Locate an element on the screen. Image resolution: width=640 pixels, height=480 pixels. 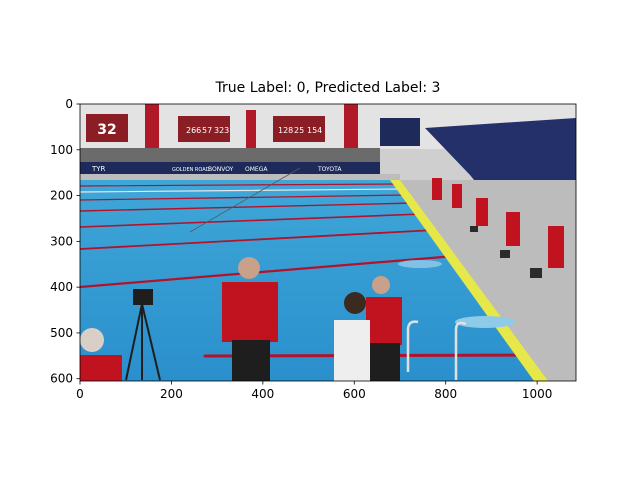
y-tick-label: 300 is located at coordinates (61, 241).